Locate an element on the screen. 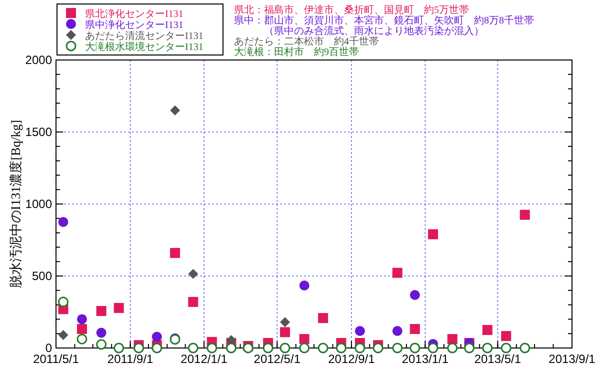 The height and width of the screenshot is (370, 598). x-tick-label: 2012/1/1 is located at coordinates (204, 359).